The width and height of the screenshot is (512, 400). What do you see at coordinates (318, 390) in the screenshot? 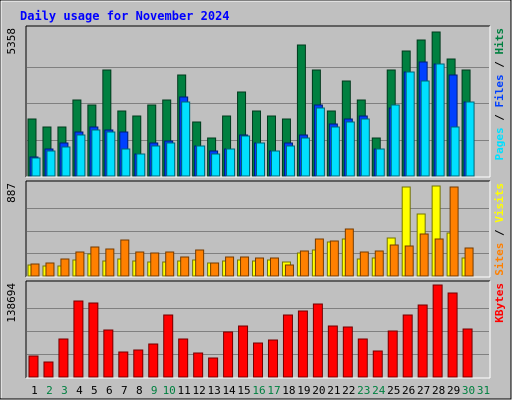
I see `day-label-20: 20` at bounding box center [318, 390].